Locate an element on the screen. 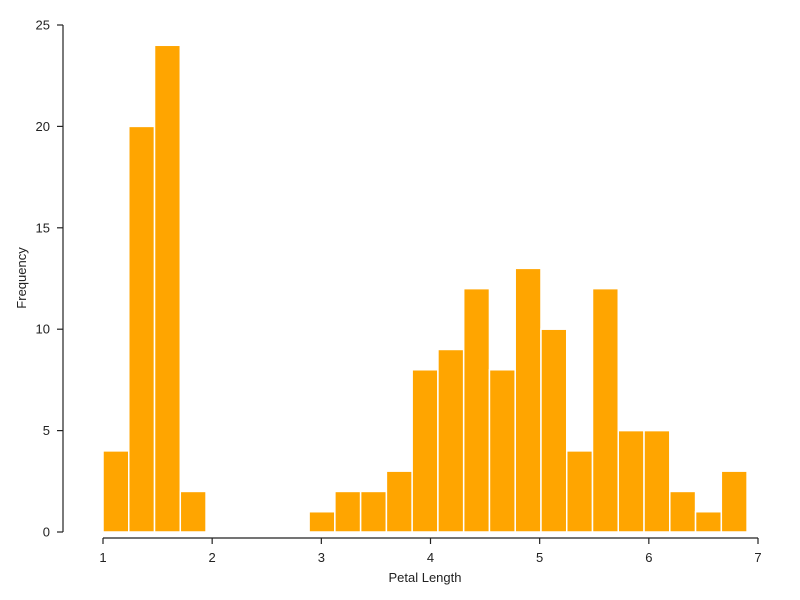 This screenshot has width=800, height=600. y-ticks-group: 0 5 10 15 20 25 is located at coordinates (49, 279).